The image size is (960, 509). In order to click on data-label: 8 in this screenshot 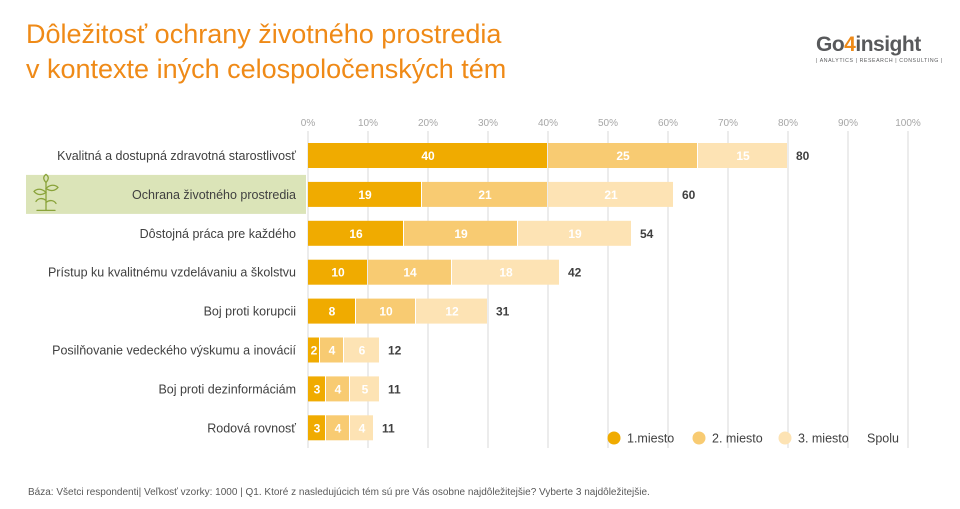, I will do `click(332, 312)`.